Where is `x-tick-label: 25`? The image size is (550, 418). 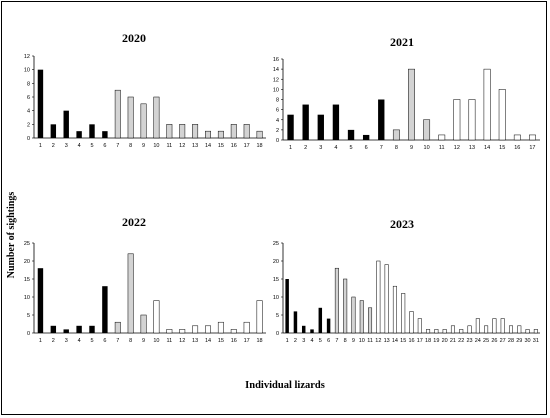 x-tick-label: 25 is located at coordinates (486, 341).